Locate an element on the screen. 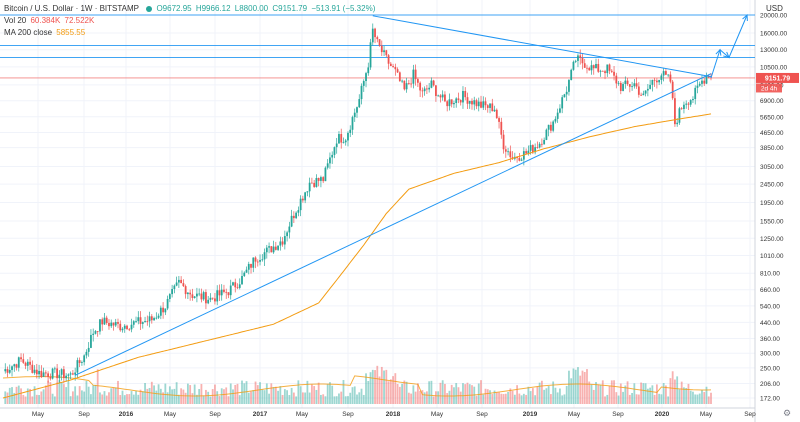  time-tick-label: Sep is located at coordinates (482, 414).